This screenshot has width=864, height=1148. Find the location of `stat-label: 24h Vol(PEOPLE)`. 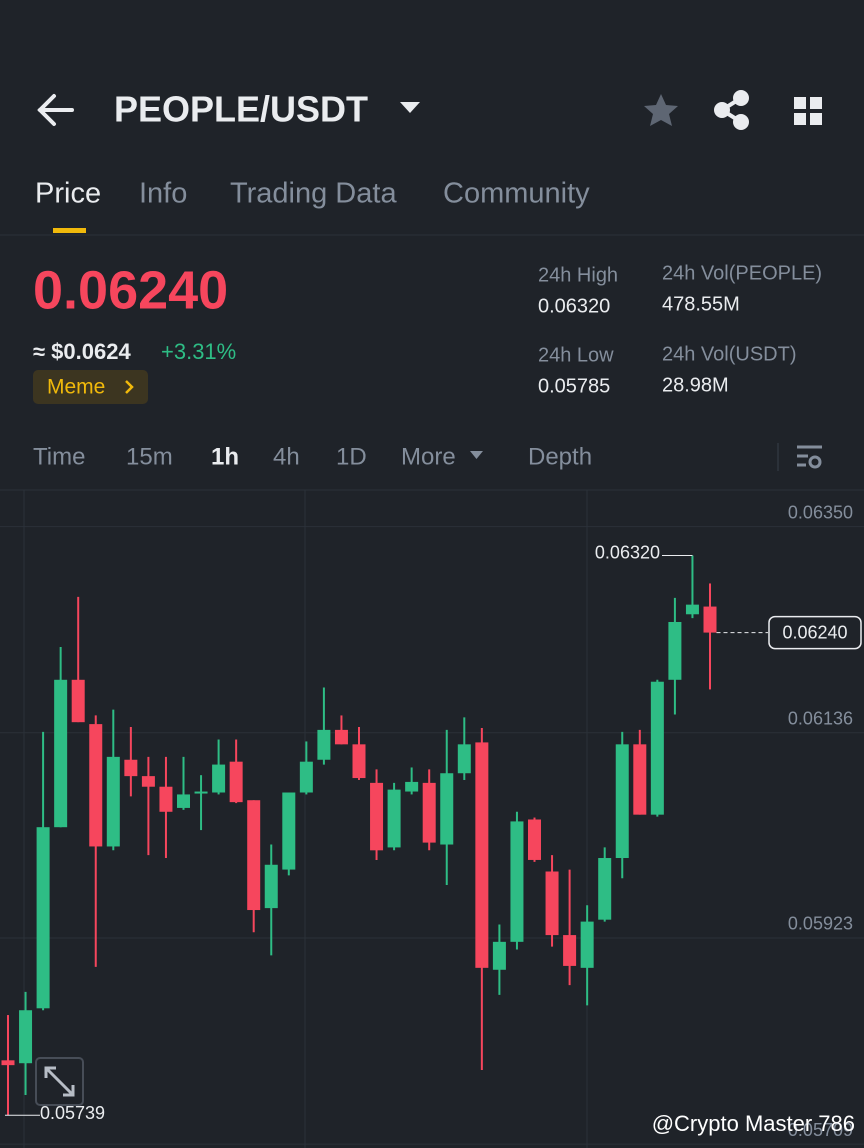

stat-label: 24h Vol(PEOPLE) is located at coordinates (742, 273).